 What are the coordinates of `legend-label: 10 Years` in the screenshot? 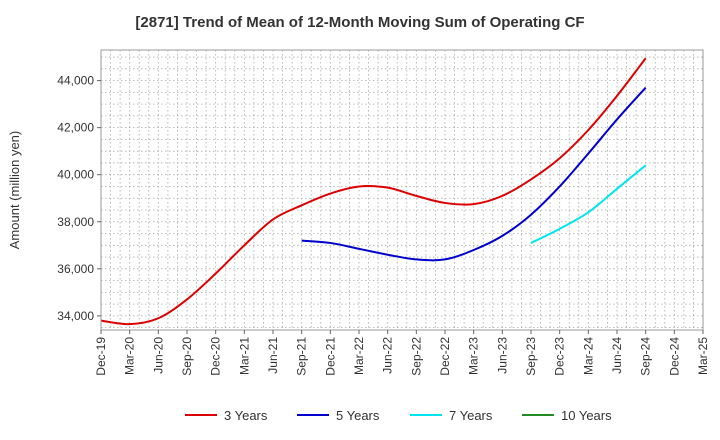 It's located at (586, 415).